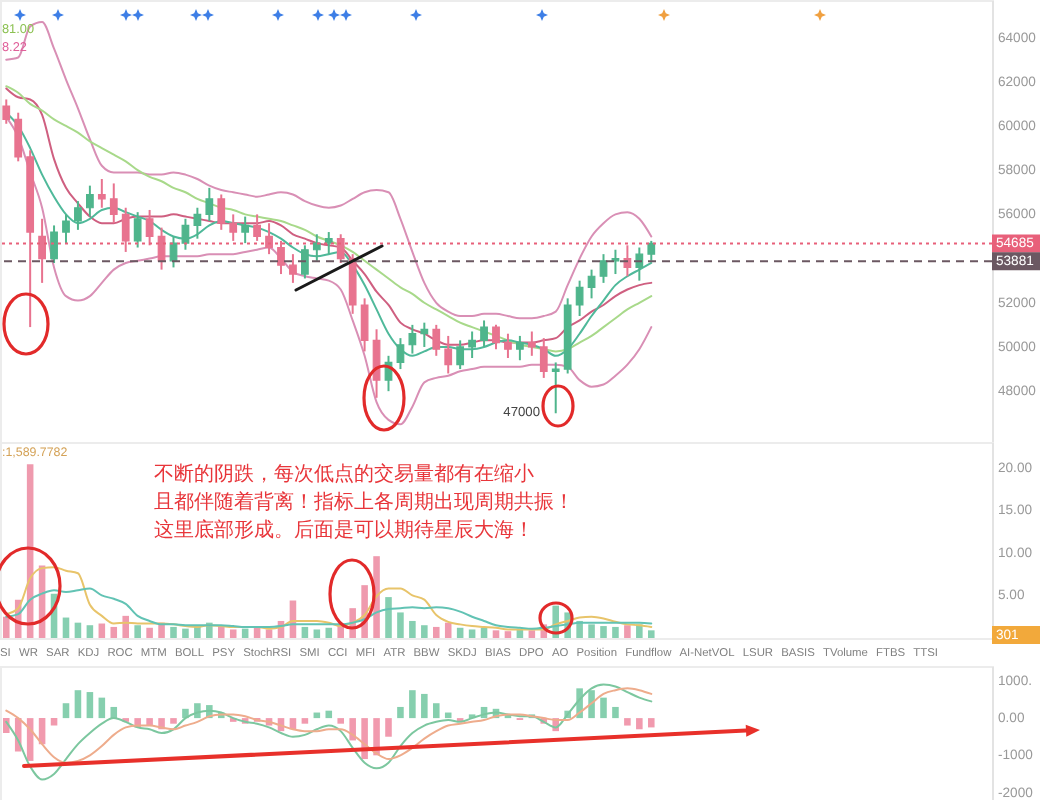  What do you see at coordinates (364, 502) in the screenshot?
I see `annotation: 且都伴随着背离！指标上各周期出现周期共振！` at bounding box center [364, 502].